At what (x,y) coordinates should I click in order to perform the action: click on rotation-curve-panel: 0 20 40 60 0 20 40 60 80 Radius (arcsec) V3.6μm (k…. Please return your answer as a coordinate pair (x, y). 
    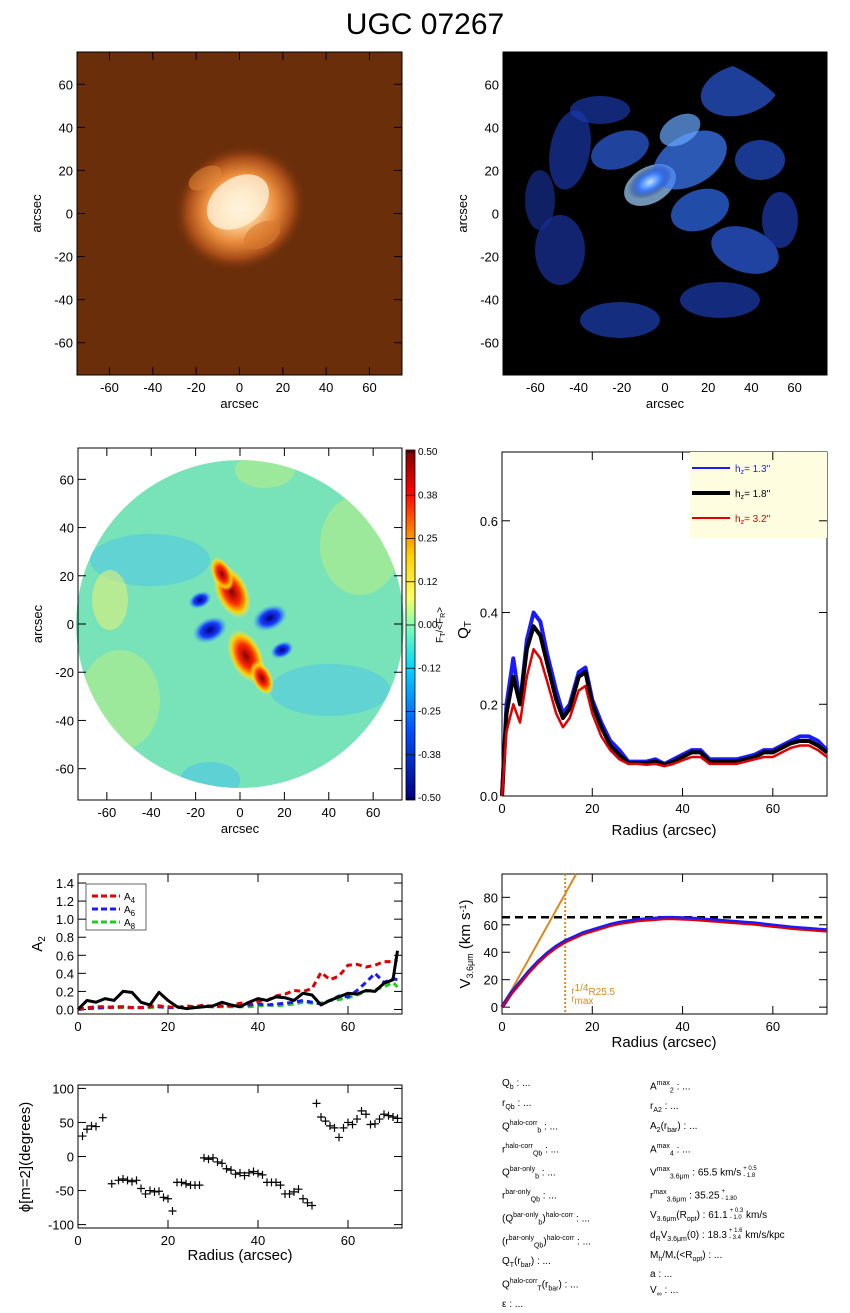
    Looking at the image, I should click on (642, 962).